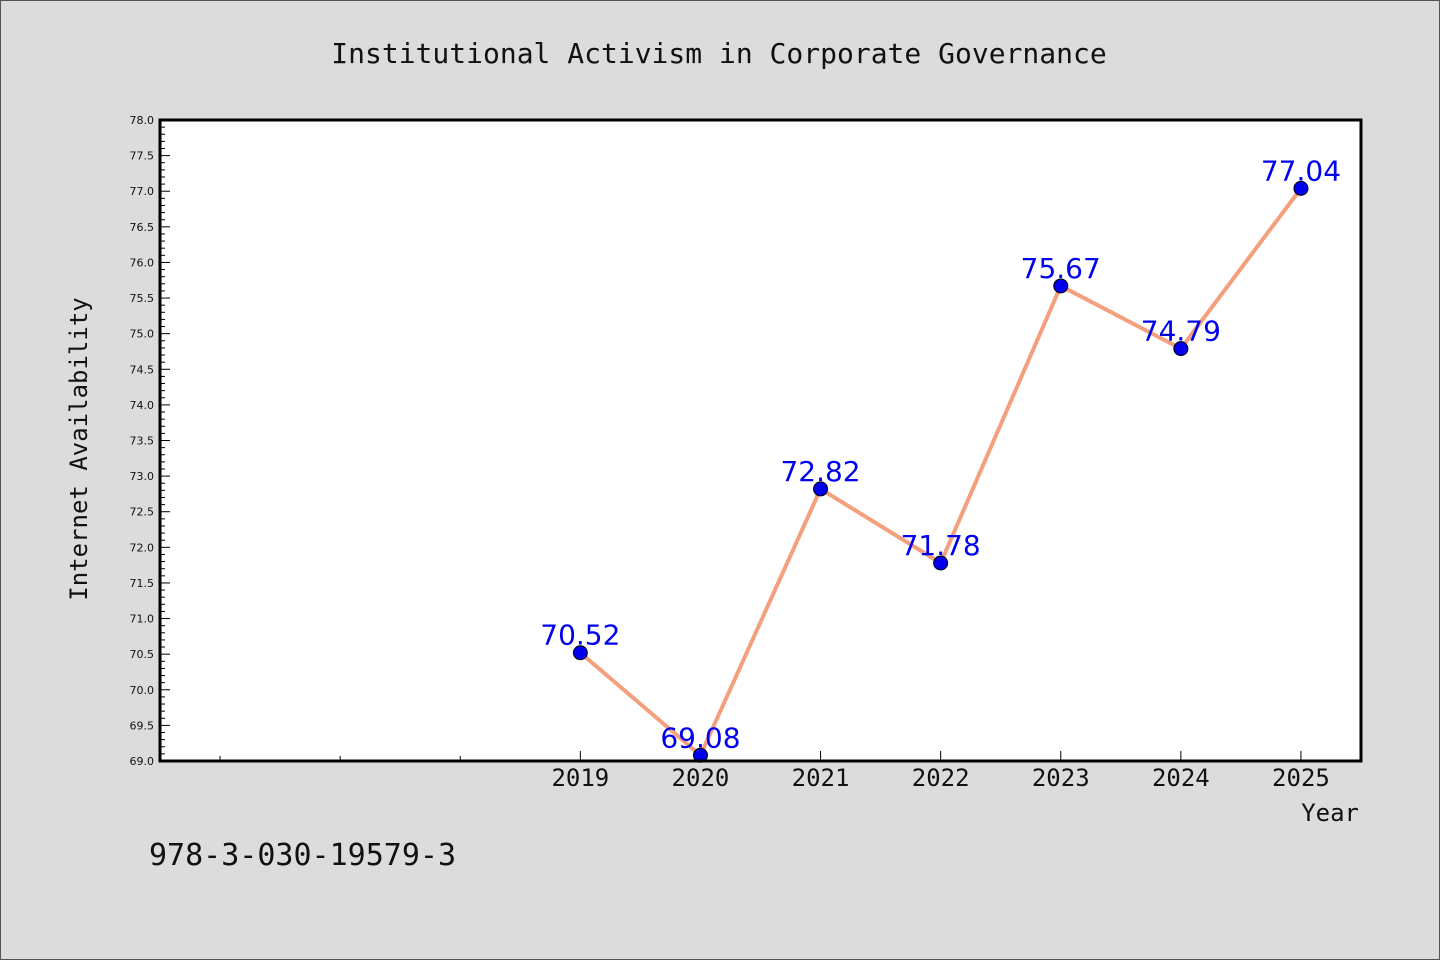 The width and height of the screenshot is (1440, 960). Describe the element at coordinates (142, 512) in the screenshot. I see `y-tick-label: 72.5` at that location.